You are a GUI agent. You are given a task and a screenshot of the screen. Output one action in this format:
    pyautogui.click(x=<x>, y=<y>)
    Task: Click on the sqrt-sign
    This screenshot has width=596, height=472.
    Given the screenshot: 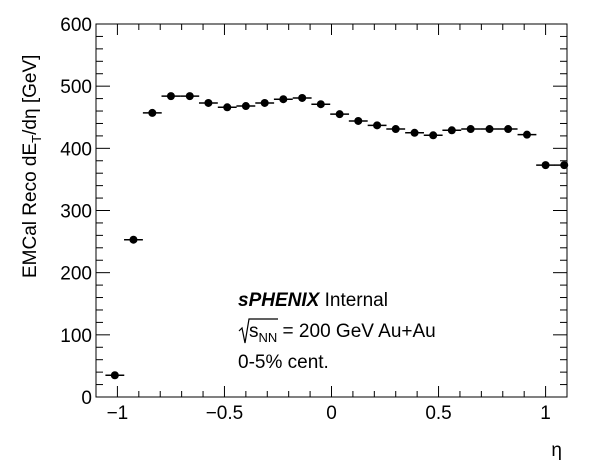 What is the action you would take?
    pyautogui.click(x=258, y=331)
    